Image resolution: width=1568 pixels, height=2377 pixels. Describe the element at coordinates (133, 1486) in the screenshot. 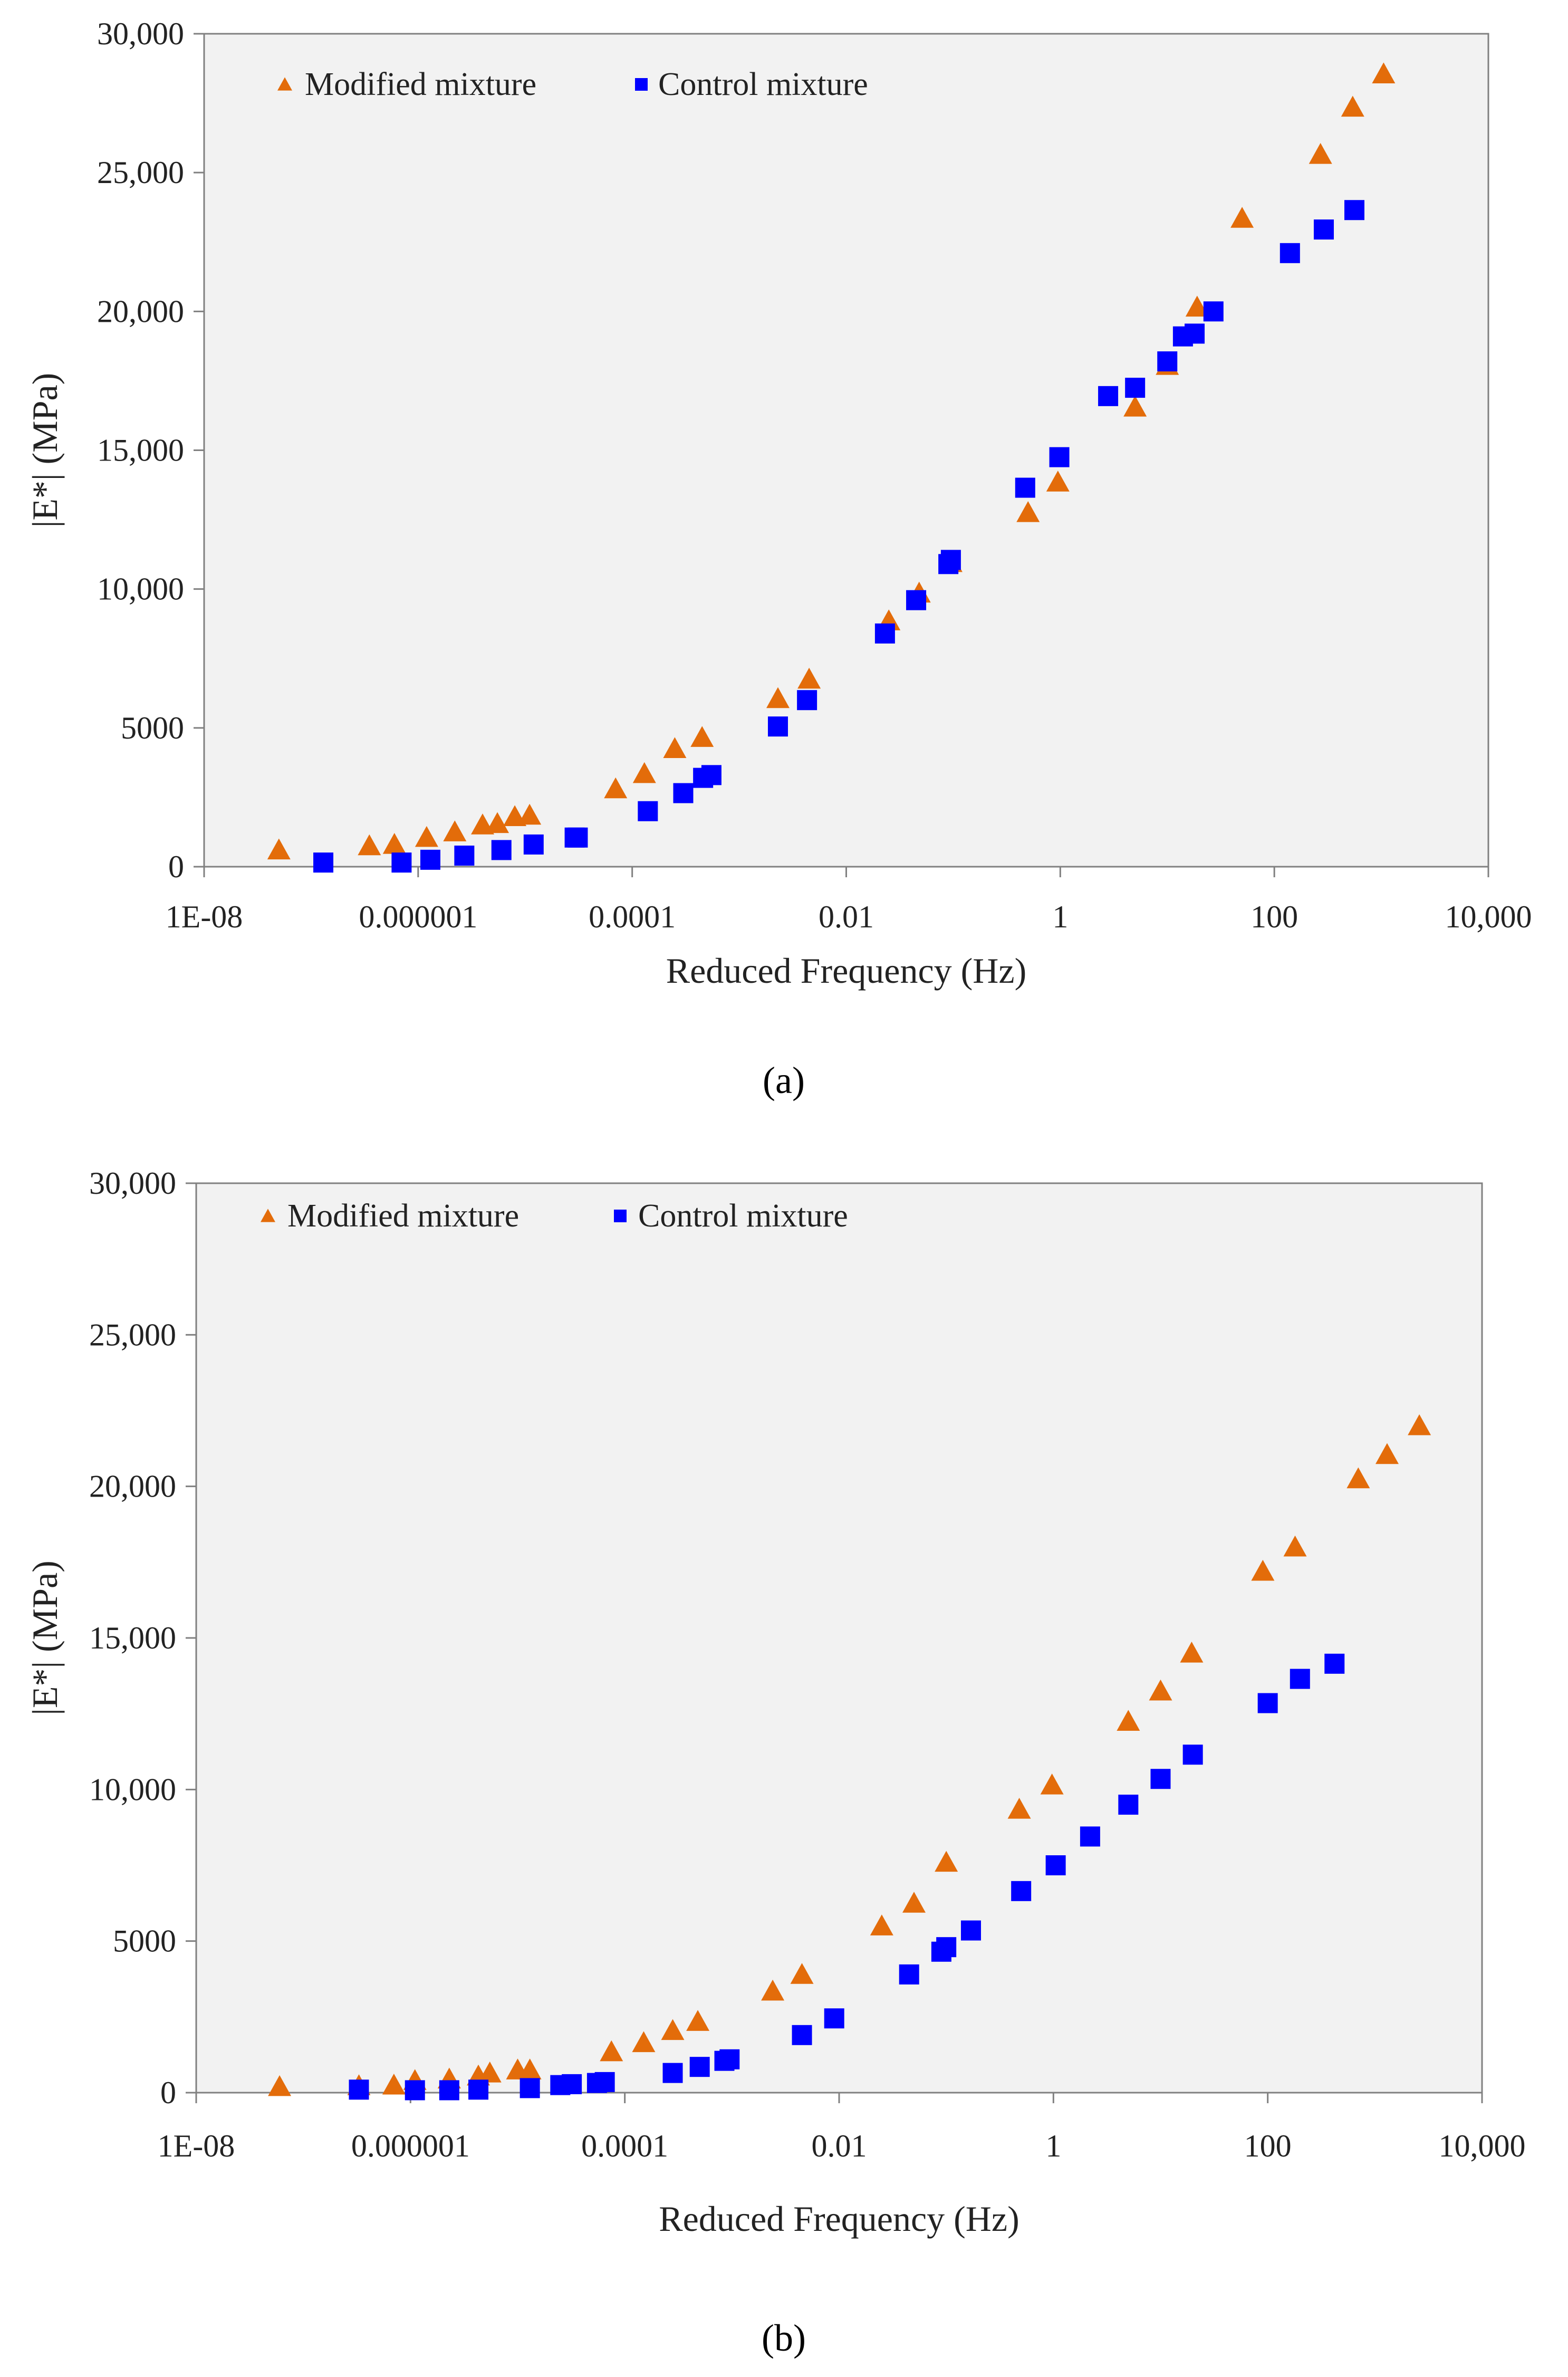

I see `y-tick-label: 20,000` at that location.